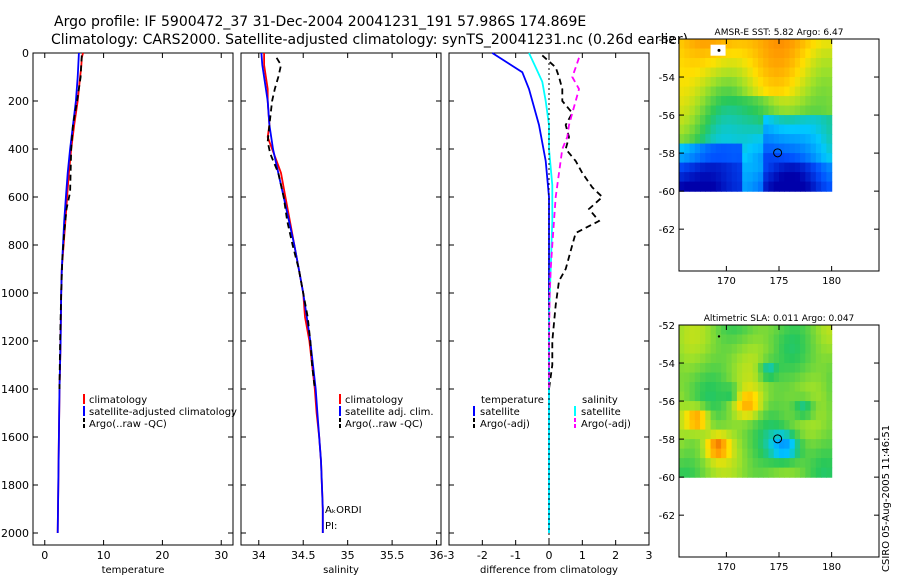 The width and height of the screenshot is (900, 580). What do you see at coordinates (831, 281) in the screenshot?
I see `x-tick-label: 180` at bounding box center [831, 281].